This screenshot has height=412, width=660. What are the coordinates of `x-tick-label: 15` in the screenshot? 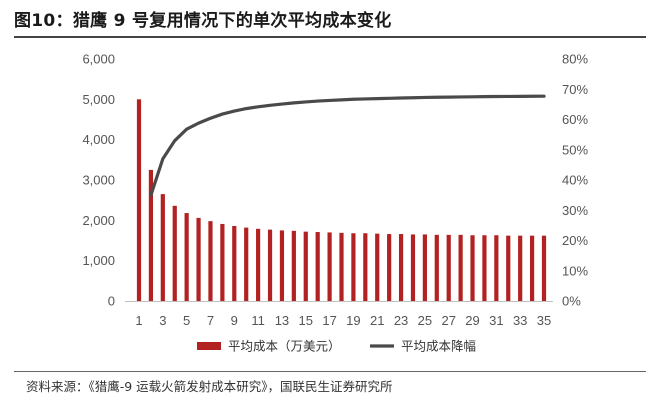 It's located at (306, 320).